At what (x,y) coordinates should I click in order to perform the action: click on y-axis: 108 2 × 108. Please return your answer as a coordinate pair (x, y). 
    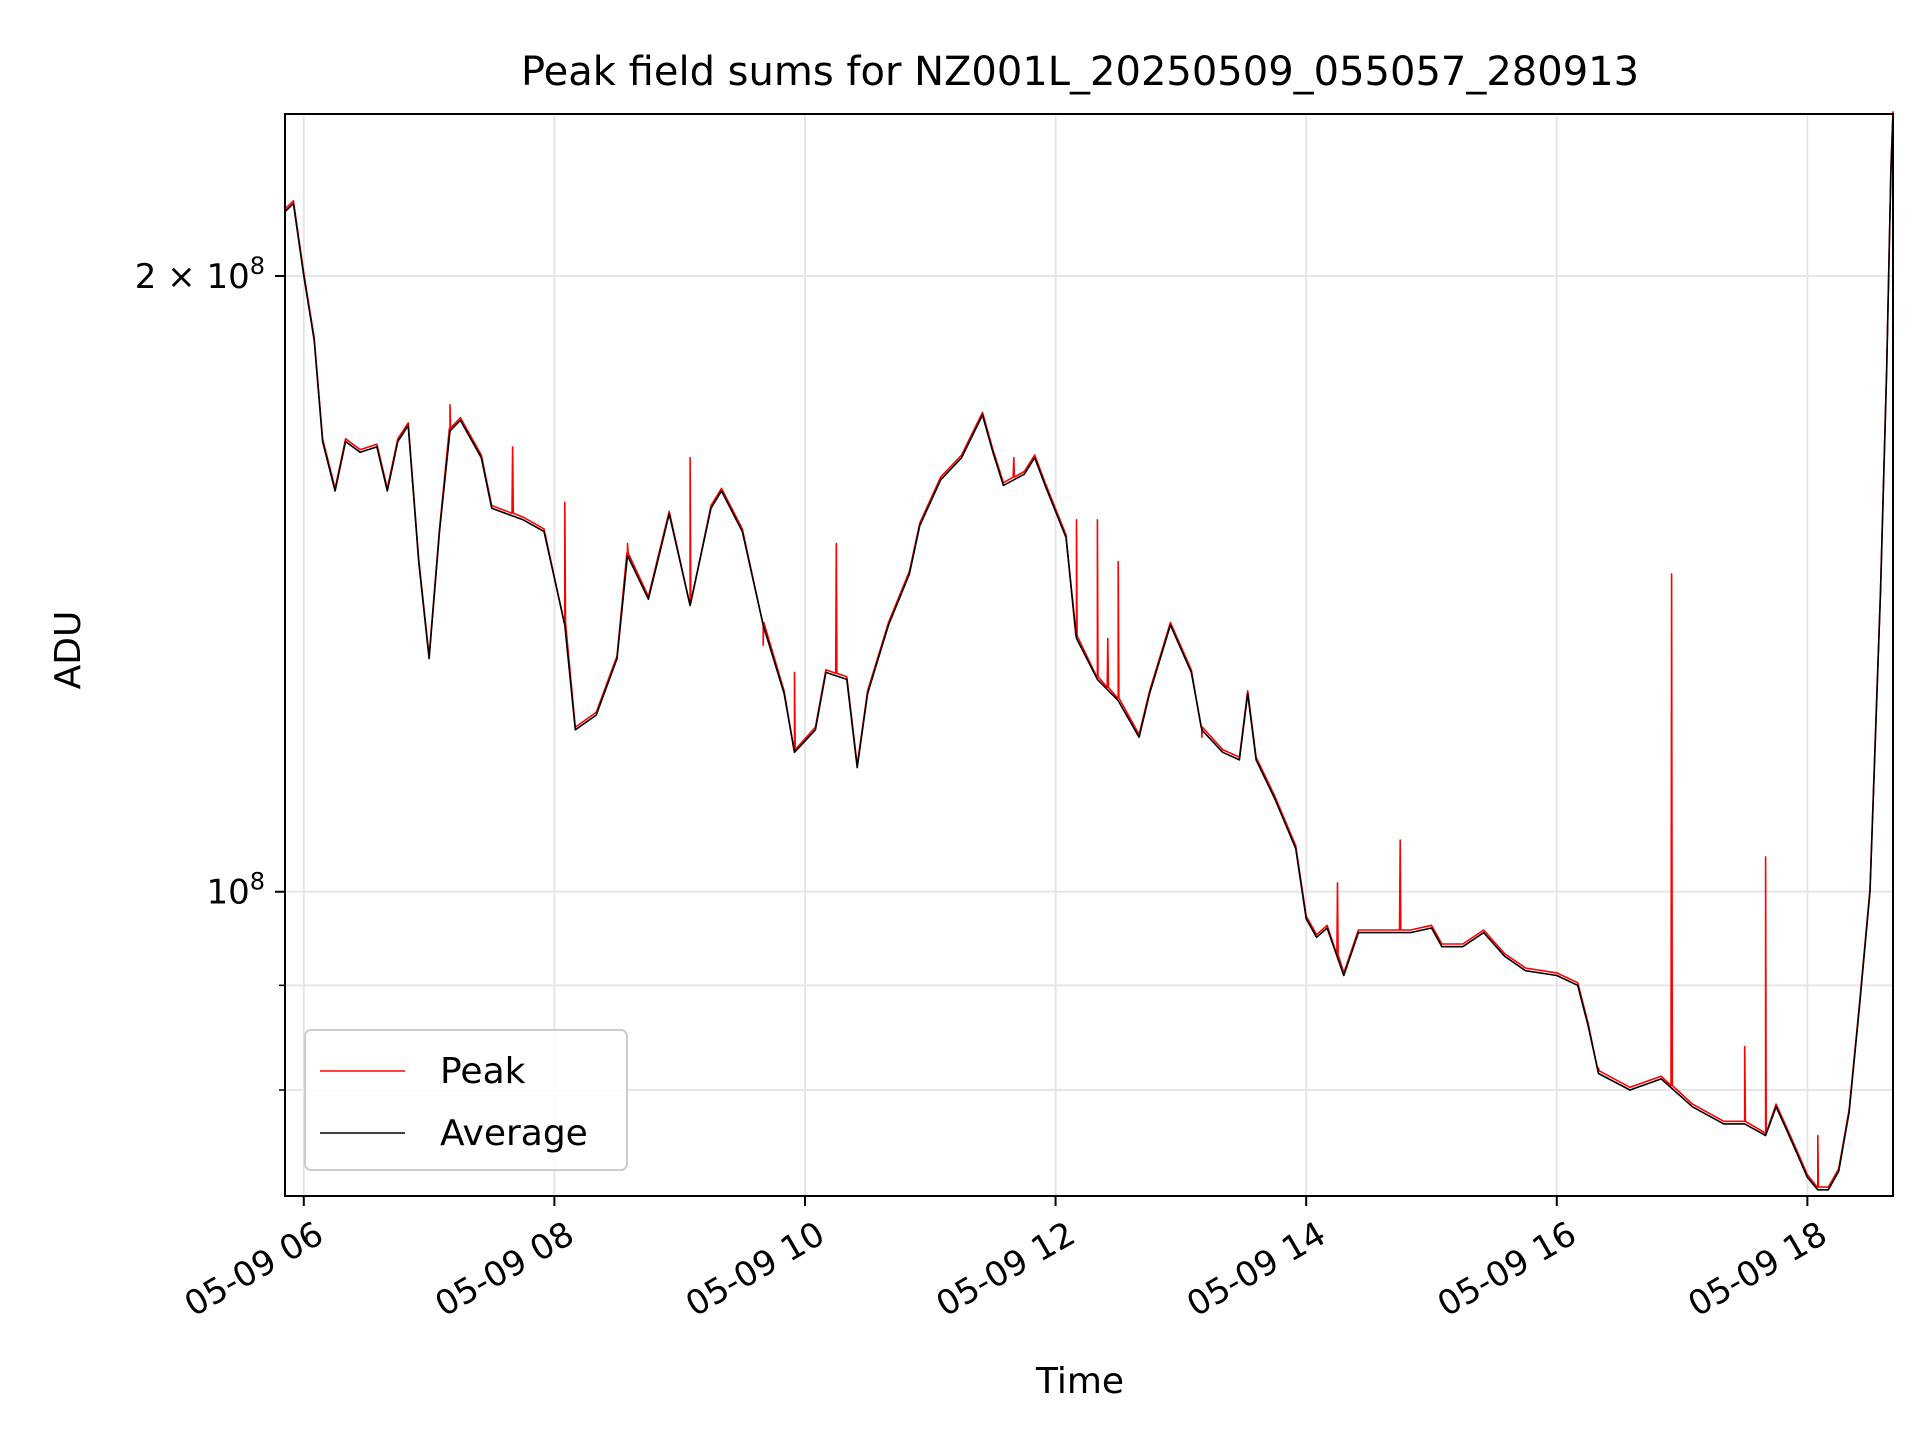
    Looking at the image, I should click on (210, 671).